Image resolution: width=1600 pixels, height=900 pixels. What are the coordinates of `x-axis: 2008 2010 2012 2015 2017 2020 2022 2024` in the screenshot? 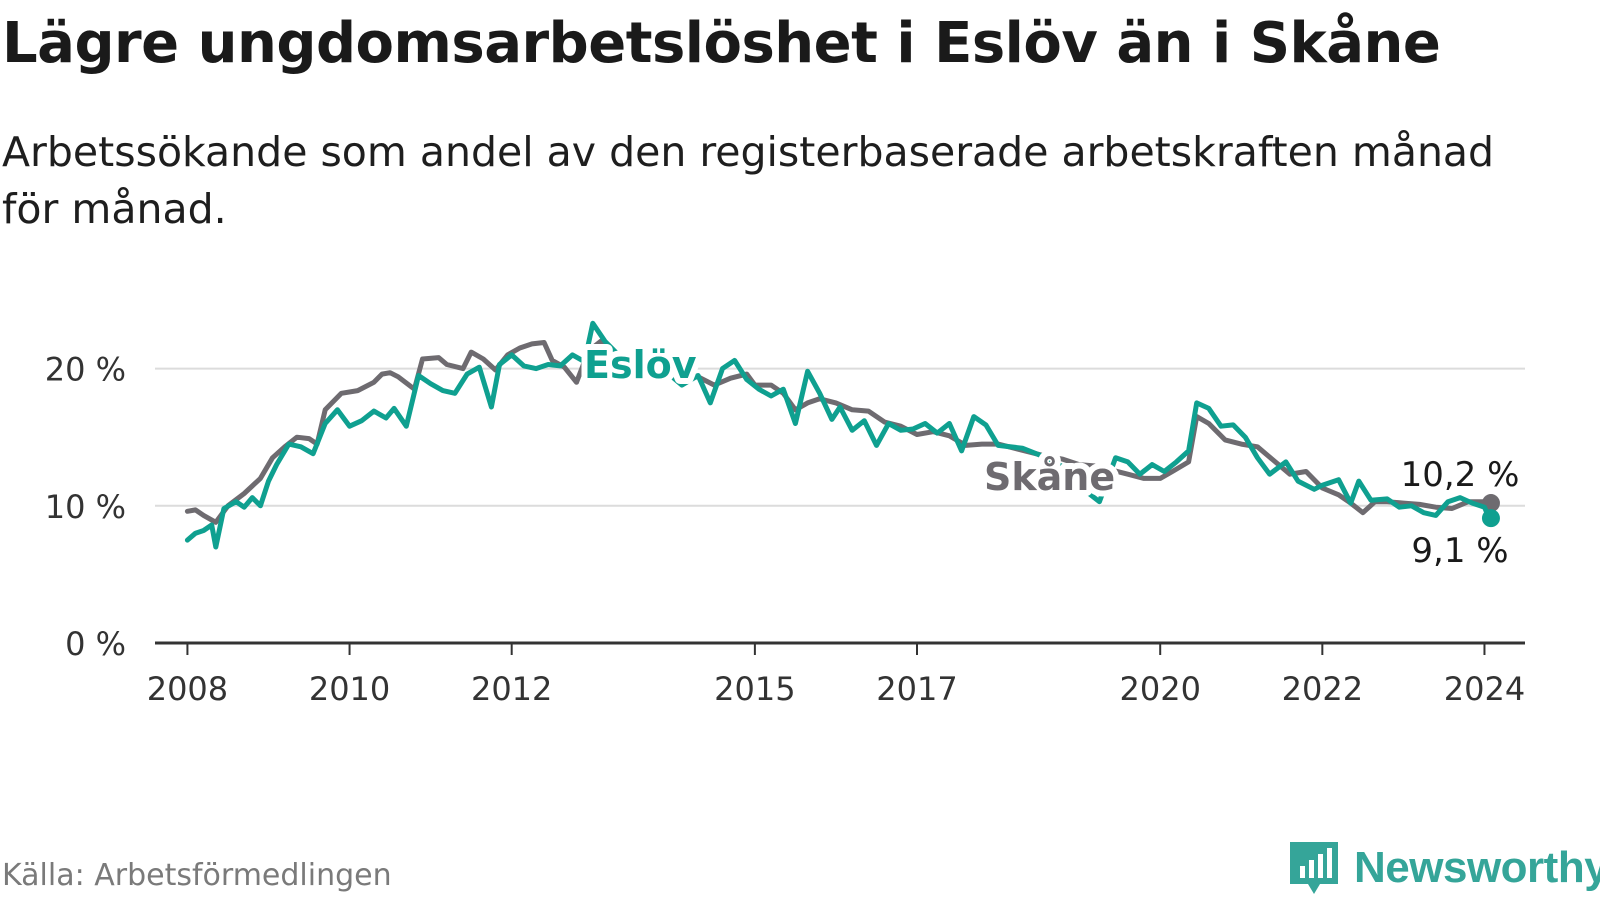 It's located at (836, 674).